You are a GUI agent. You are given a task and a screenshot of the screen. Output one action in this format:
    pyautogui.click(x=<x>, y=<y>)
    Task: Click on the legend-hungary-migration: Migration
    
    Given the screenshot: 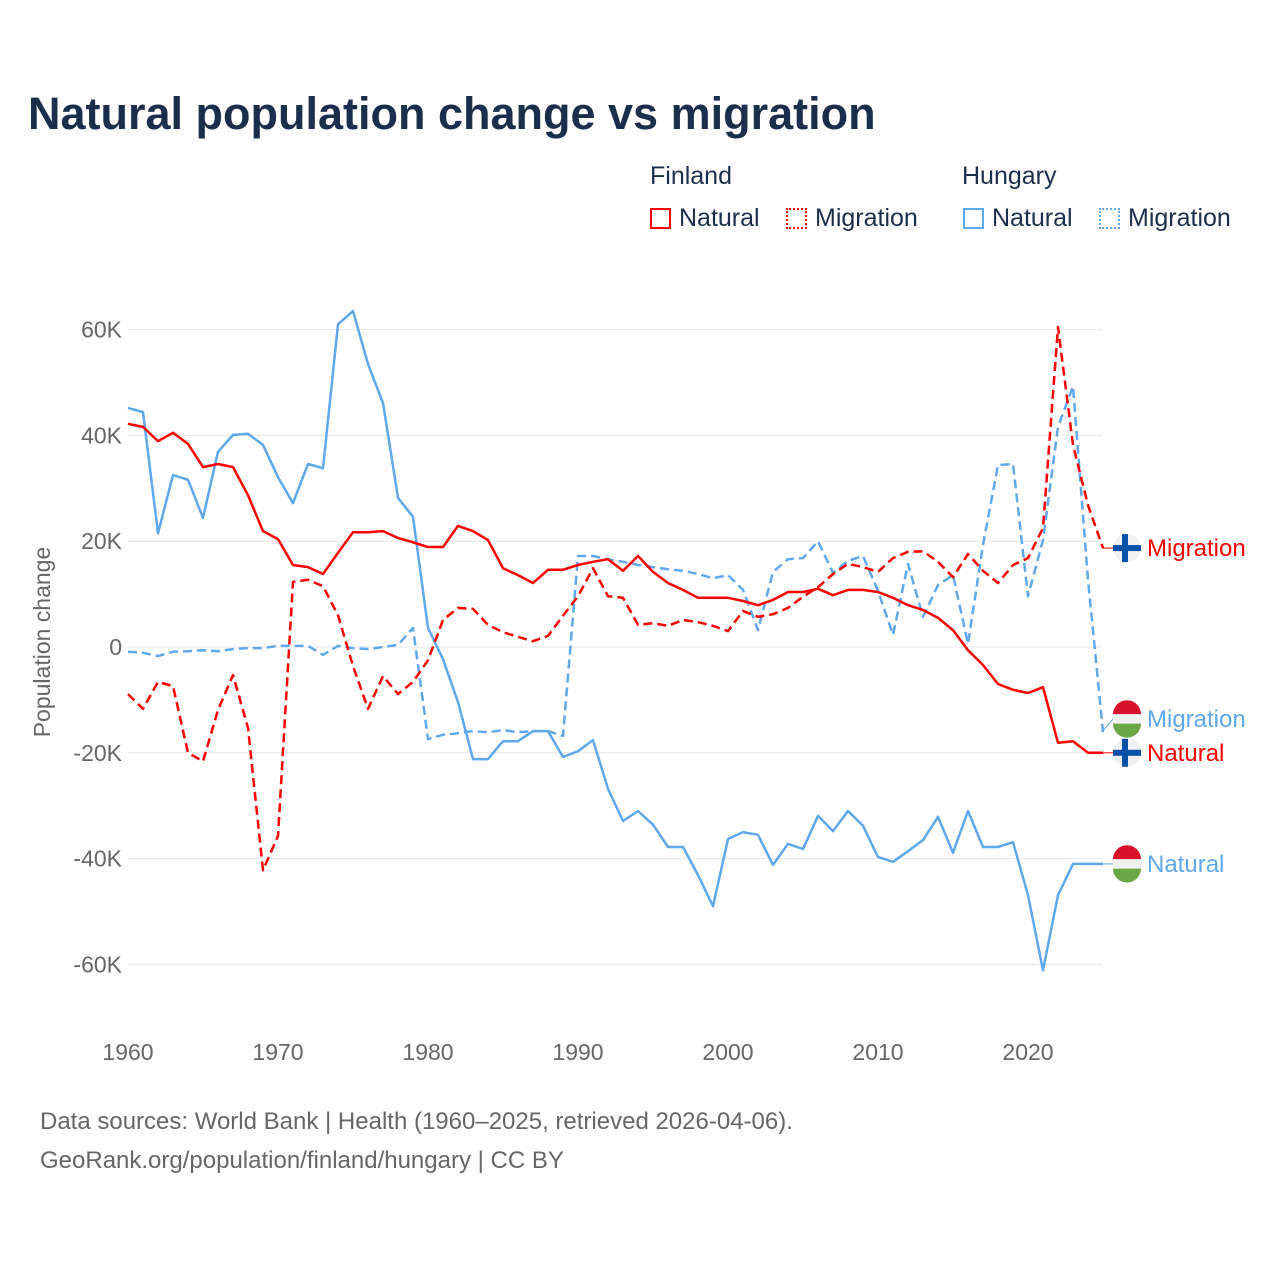 What is the action you would take?
    pyautogui.click(x=1165, y=218)
    